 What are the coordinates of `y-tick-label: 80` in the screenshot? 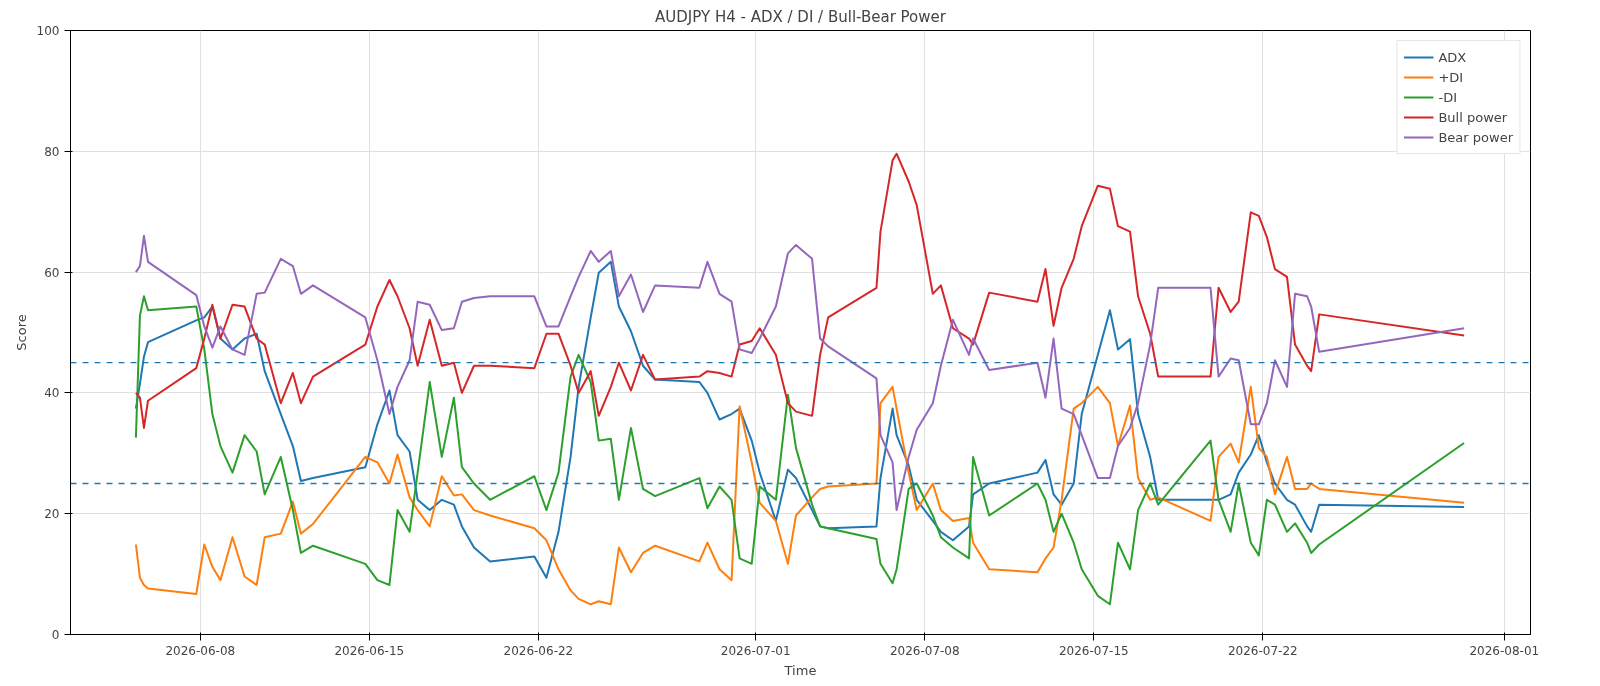 It's located at (52, 151).